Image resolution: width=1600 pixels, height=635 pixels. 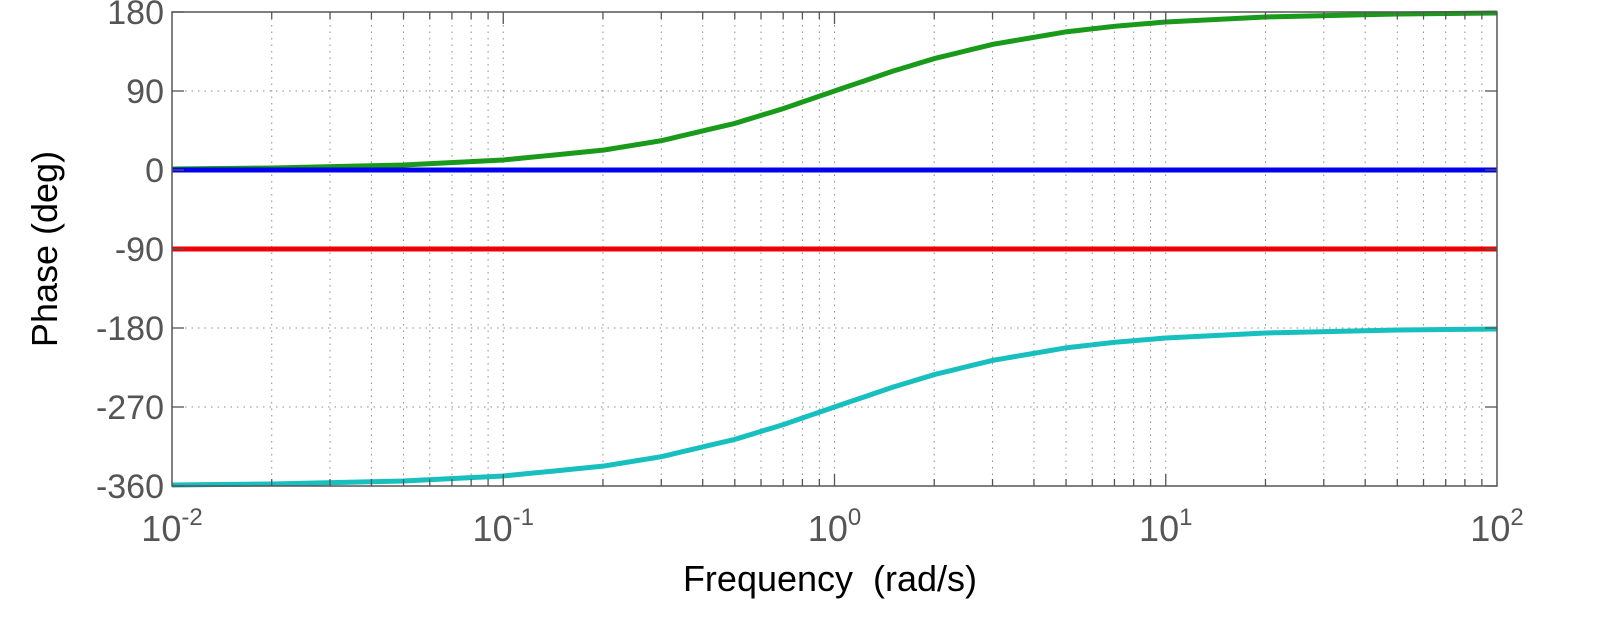 I want to click on y-tick-label: 0, so click(x=154, y=171).